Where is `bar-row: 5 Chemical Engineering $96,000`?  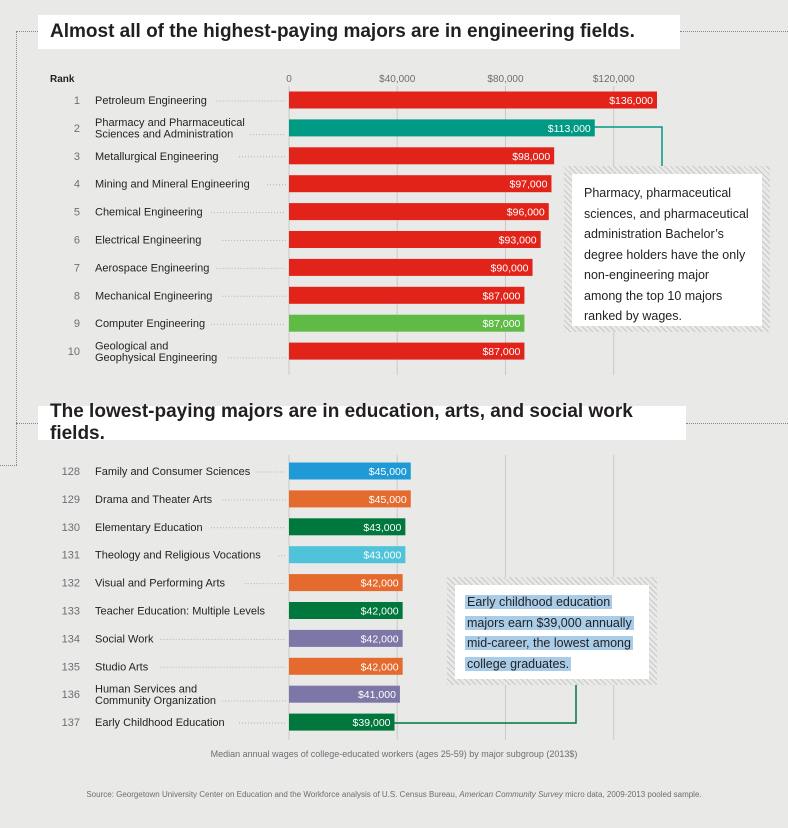 bar-row: 5 Chemical Engineering $96,000 is located at coordinates (311, 212).